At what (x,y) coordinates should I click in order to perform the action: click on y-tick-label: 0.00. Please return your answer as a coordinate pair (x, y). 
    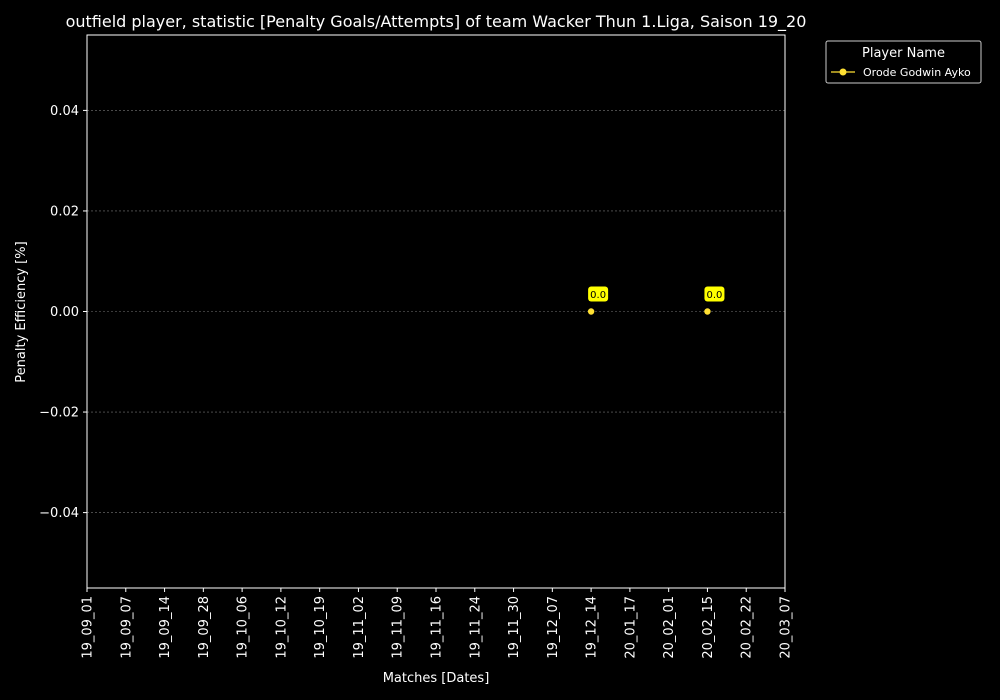
    Looking at the image, I should click on (64, 312).